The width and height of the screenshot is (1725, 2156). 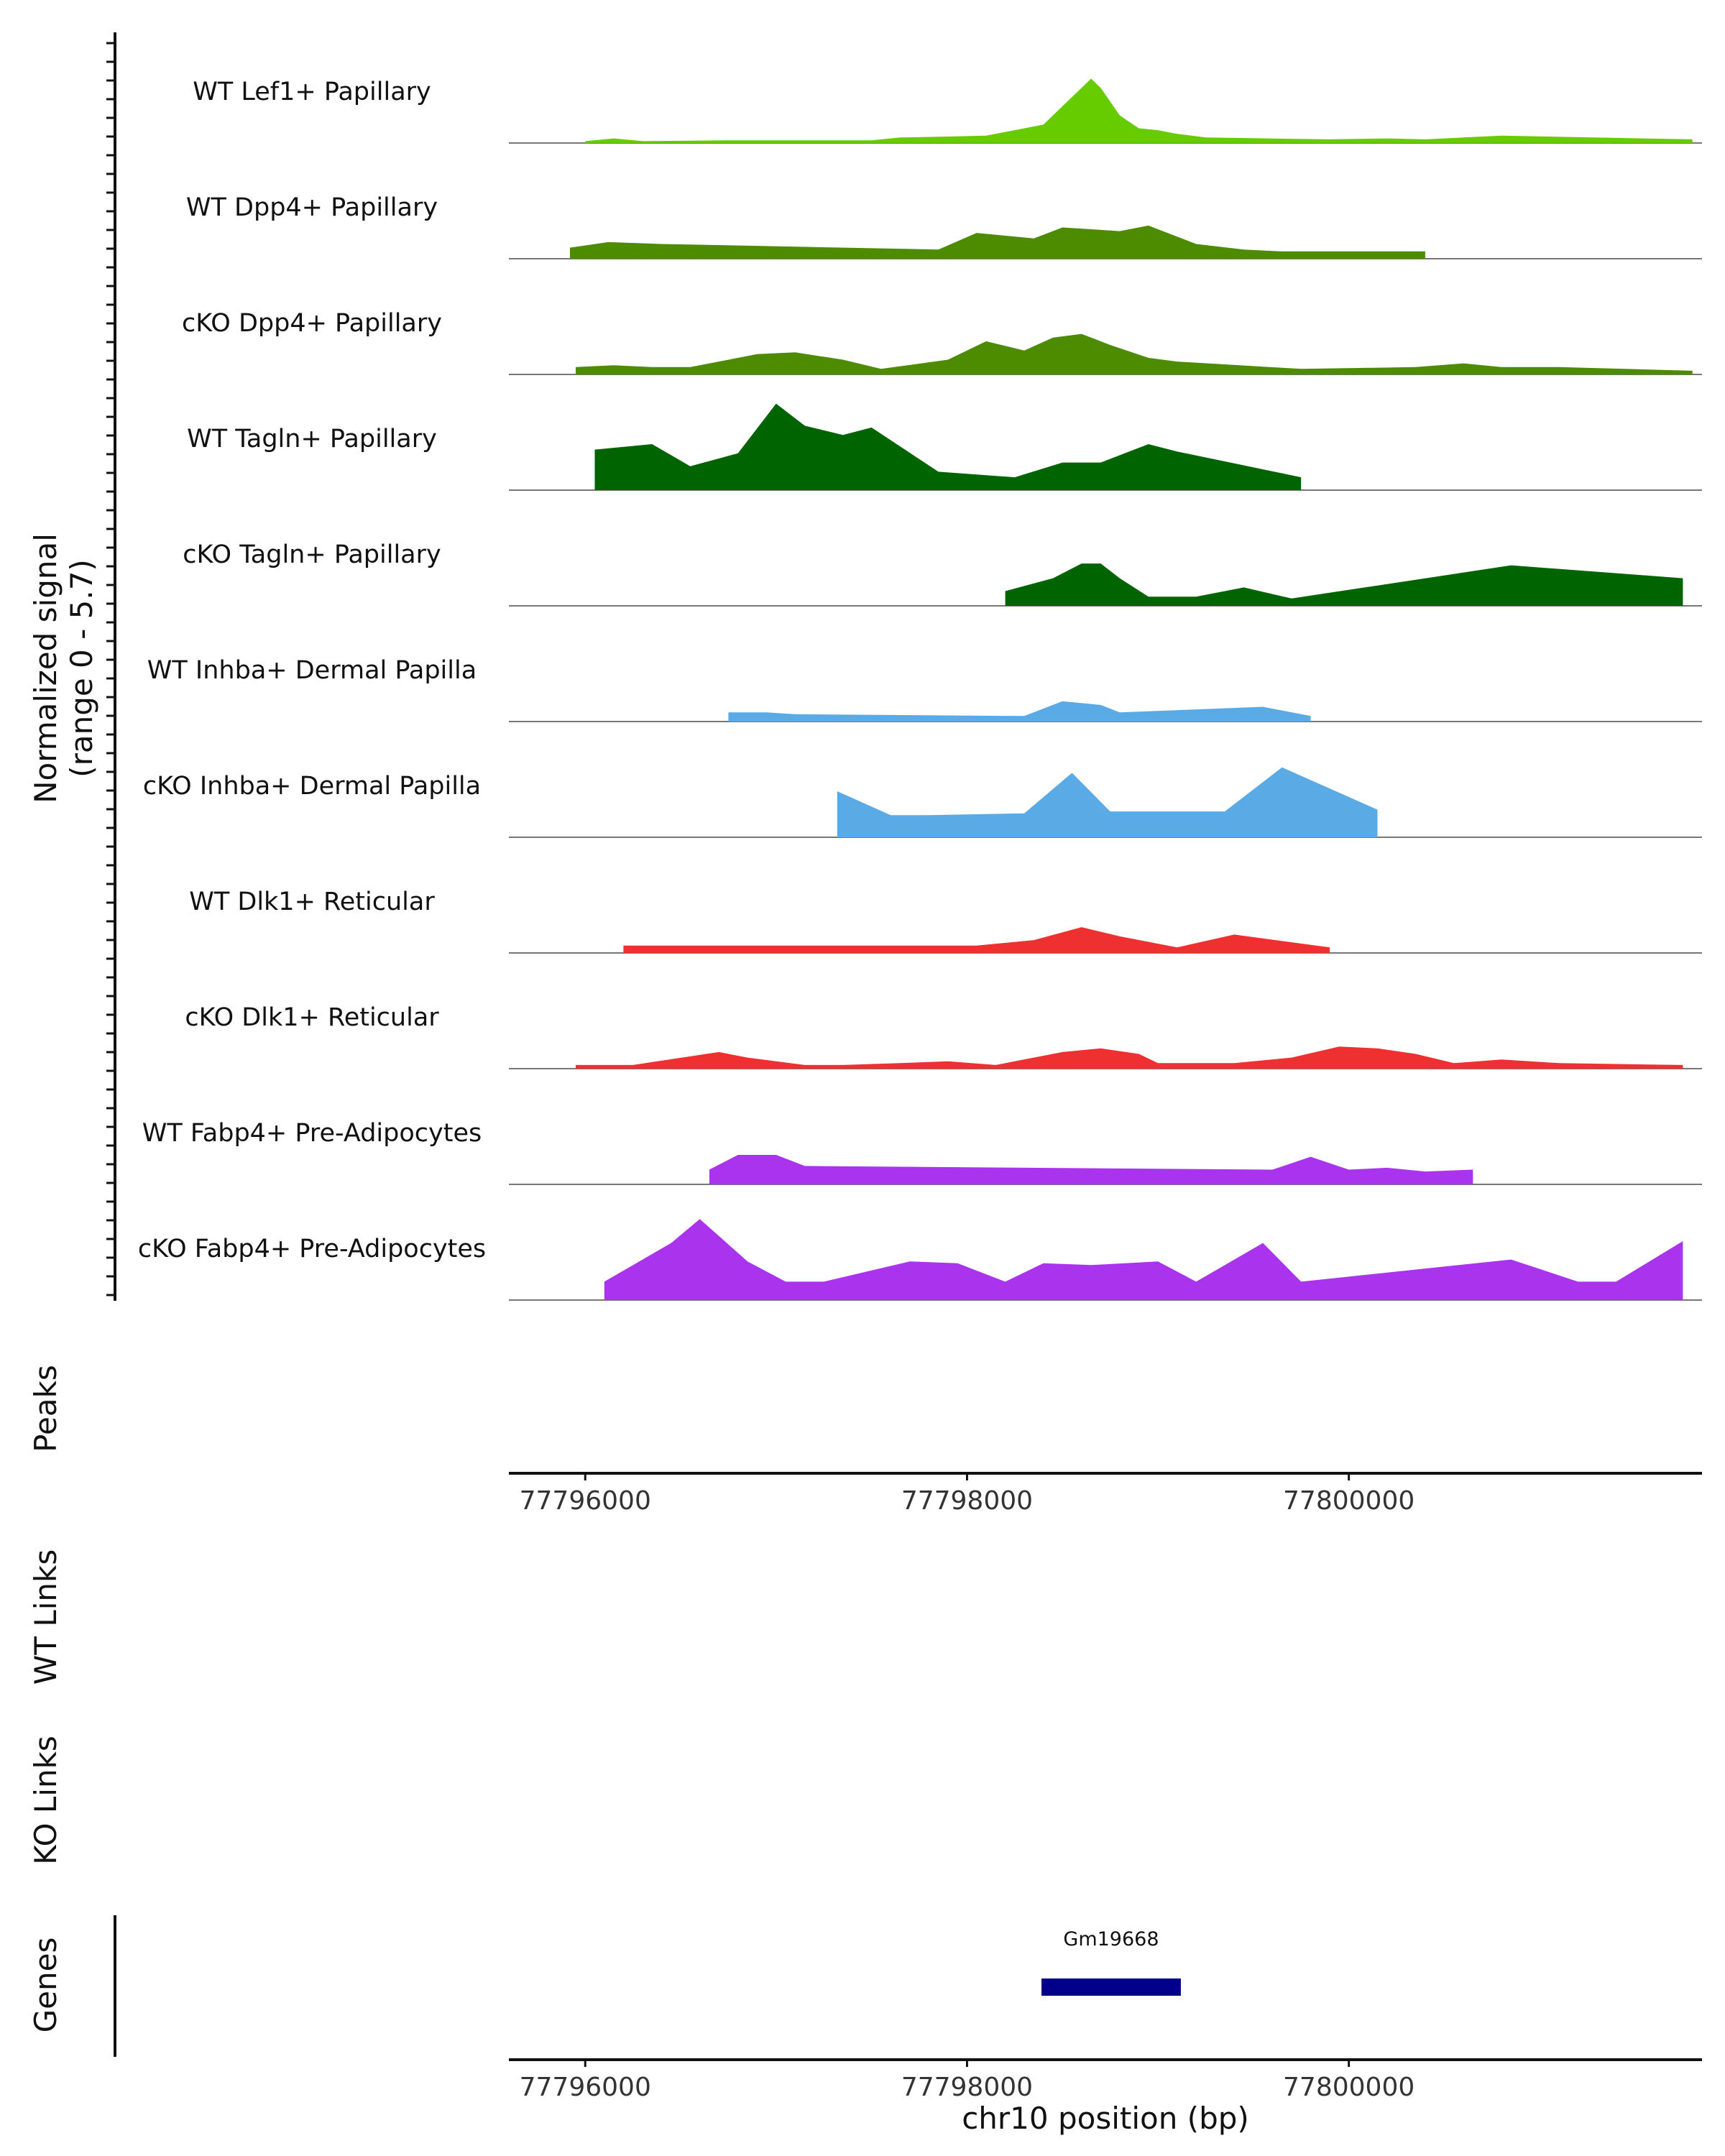 What do you see at coordinates (943, 1036) in the screenshot?
I see `track-8: cKO Dlk1+ Reticular` at bounding box center [943, 1036].